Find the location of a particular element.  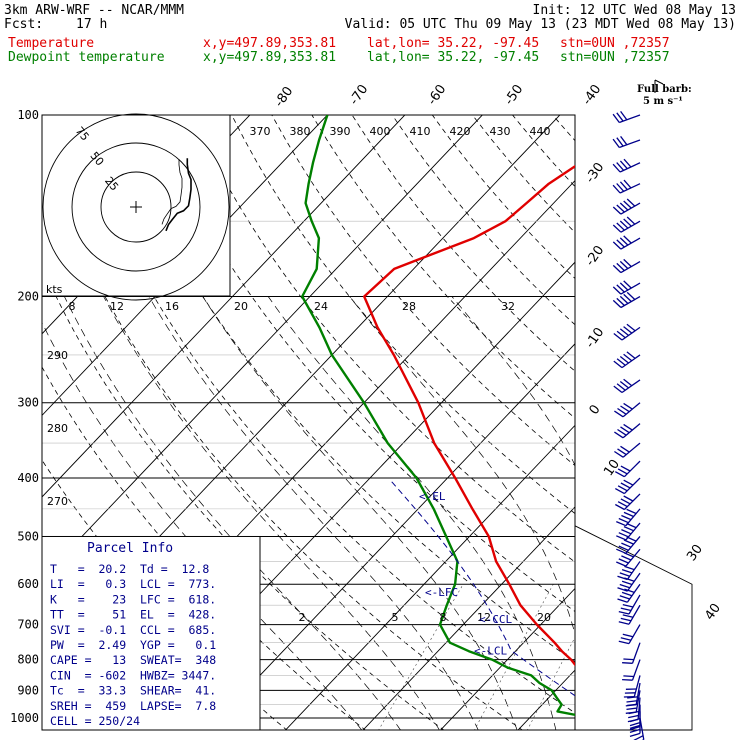

pressure-label: 200 is located at coordinates (28, 297).